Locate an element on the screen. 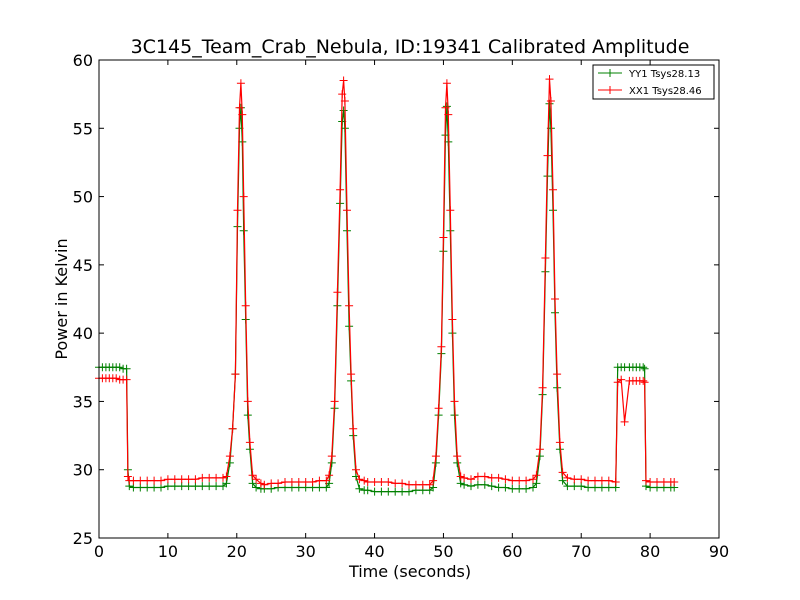 This screenshot has height=600, width=800. y-tick-label: 25 is located at coordinates (83, 538).